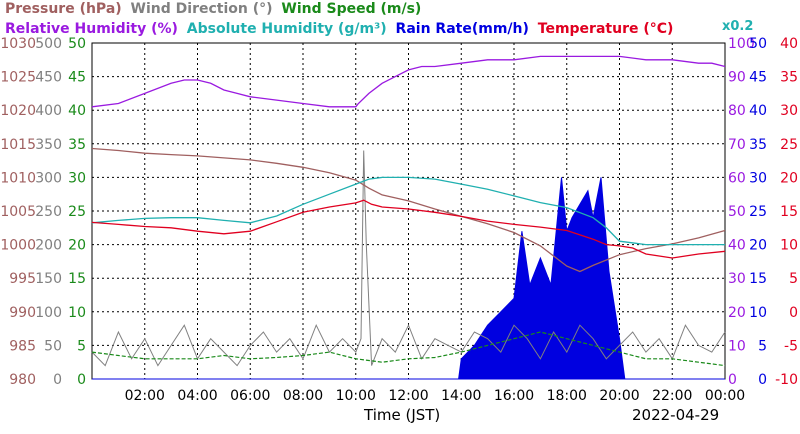  I want to click on pressure-tick-label: 1020, so click(18, 111).